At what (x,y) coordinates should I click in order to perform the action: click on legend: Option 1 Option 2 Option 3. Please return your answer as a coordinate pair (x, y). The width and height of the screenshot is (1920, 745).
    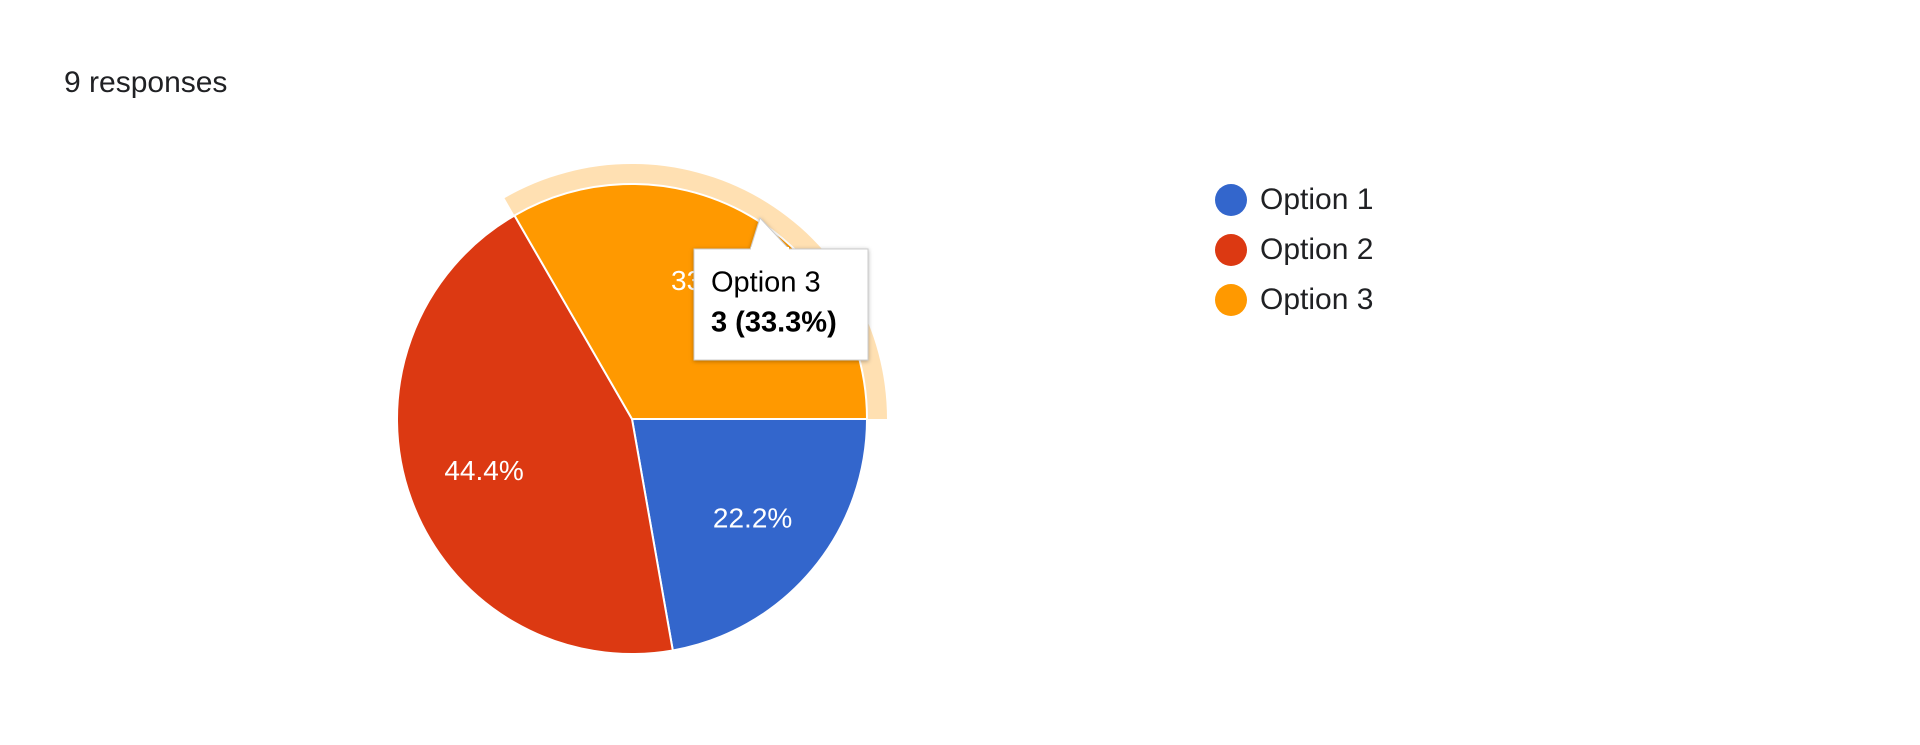
    Looking at the image, I should click on (1294, 249).